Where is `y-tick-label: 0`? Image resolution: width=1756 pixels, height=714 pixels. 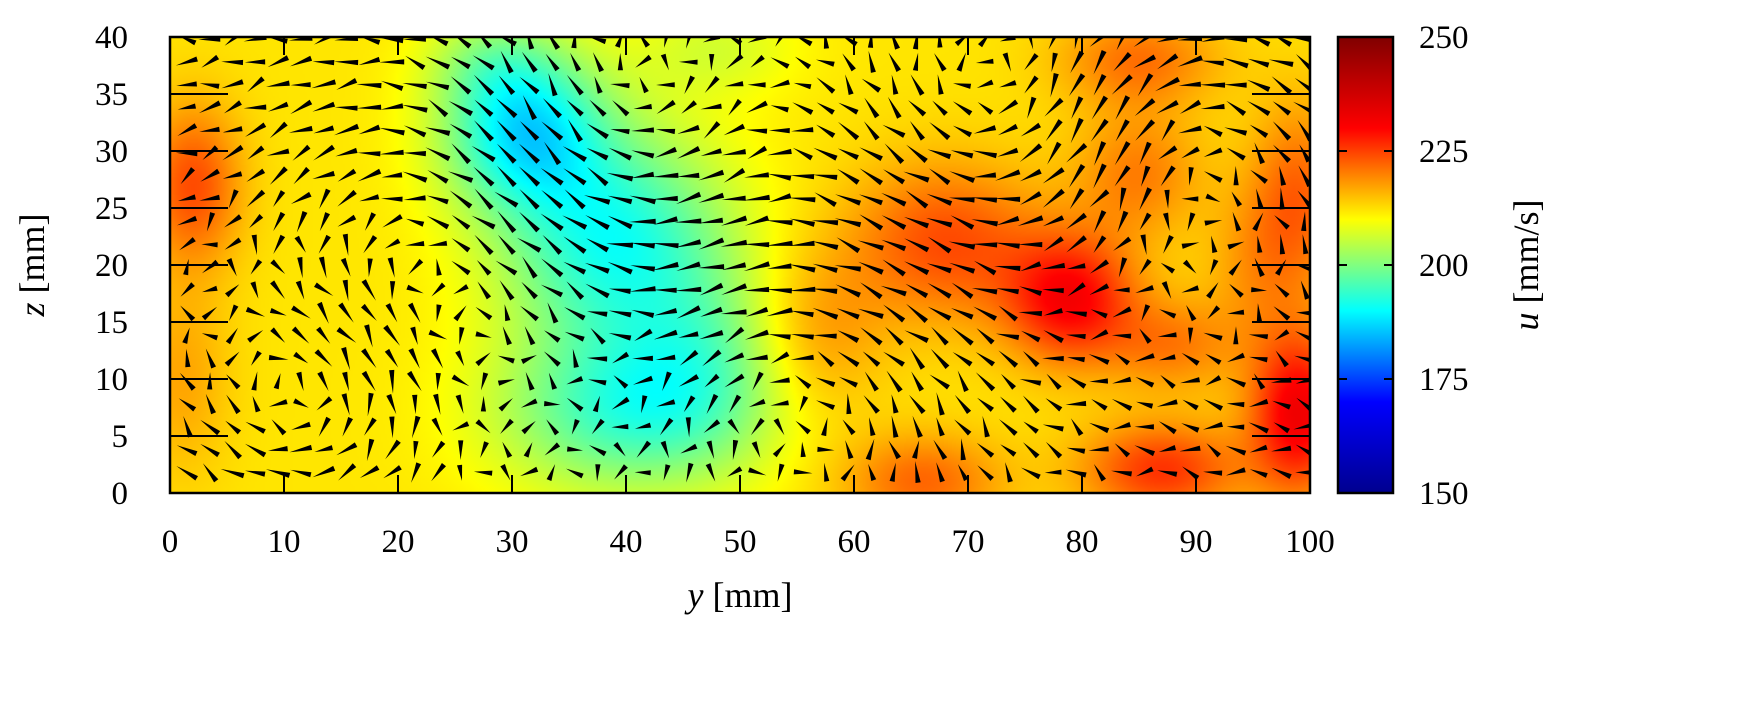
y-tick-label: 0 is located at coordinates (120, 494).